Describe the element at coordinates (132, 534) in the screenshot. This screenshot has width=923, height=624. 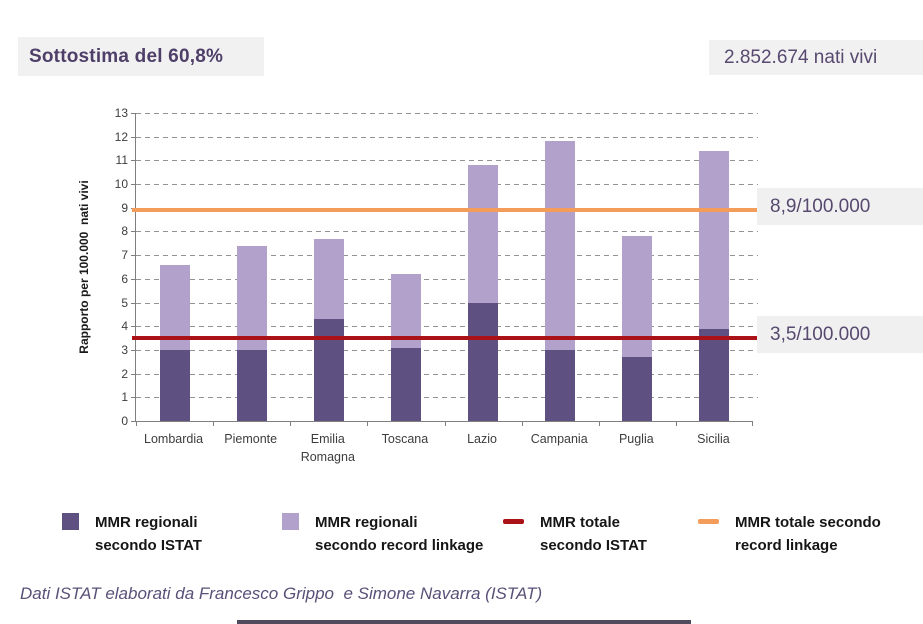
I see `legend-item-mmr-regionali-istat: MMR regionali secondo ISTAT` at that location.